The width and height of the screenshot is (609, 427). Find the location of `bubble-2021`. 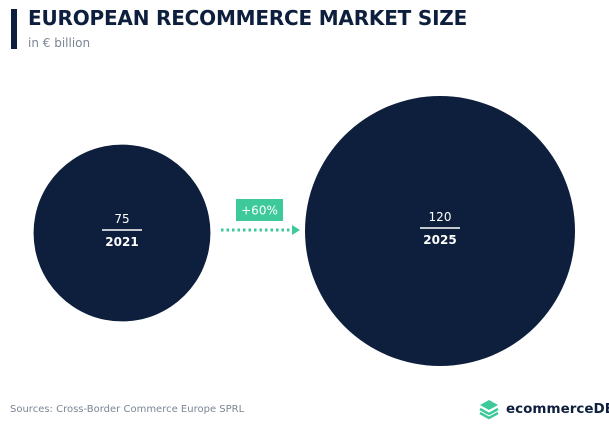

bubble-2021 is located at coordinates (122, 233).